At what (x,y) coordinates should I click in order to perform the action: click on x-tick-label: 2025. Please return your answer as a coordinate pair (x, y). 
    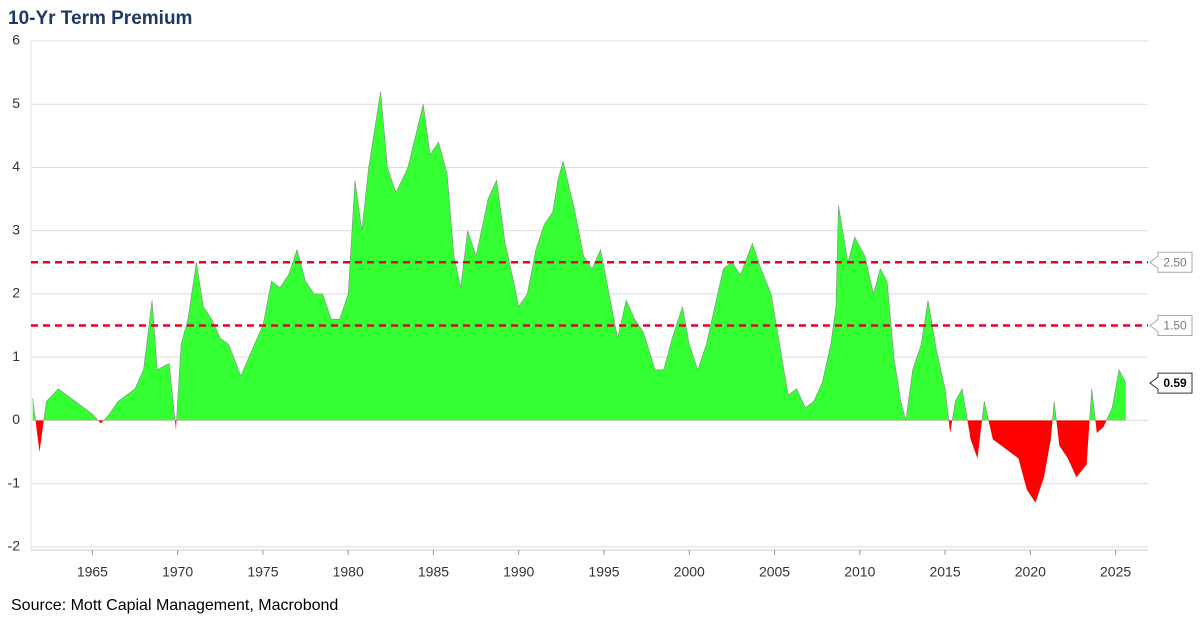
    Looking at the image, I should click on (1115, 572).